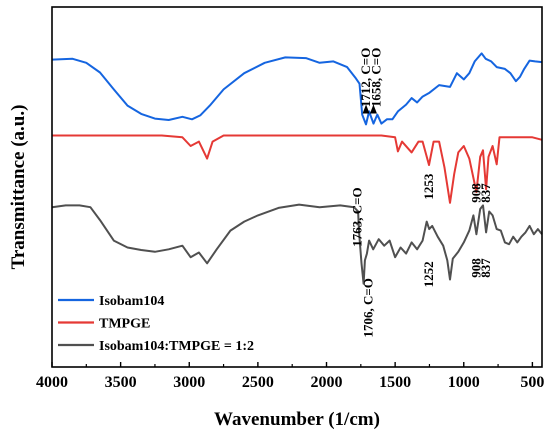  I want to click on peak-annotation: 1763, C=O, so click(356, 216).